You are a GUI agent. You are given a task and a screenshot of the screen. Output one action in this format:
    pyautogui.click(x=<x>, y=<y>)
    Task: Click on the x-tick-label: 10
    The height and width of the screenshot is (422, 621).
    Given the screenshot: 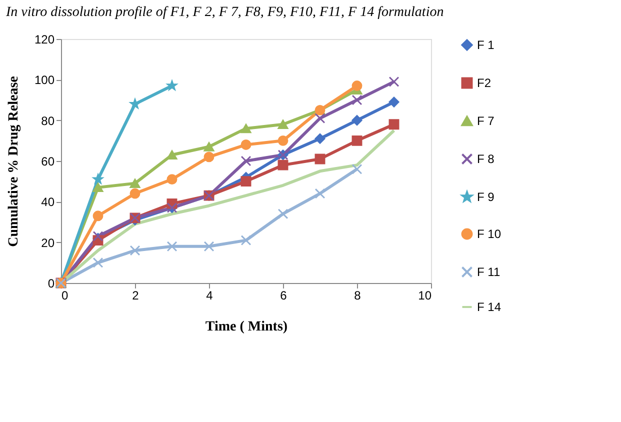 What is the action you would take?
    pyautogui.click(x=425, y=295)
    